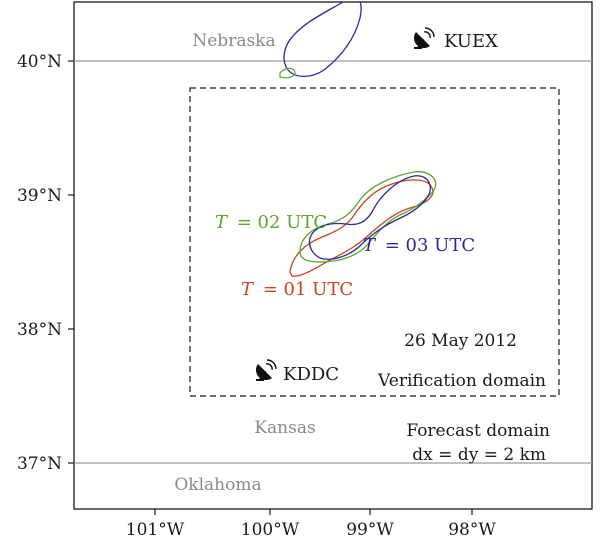  I want to click on storm-contour-north-blue, so click(322, 39).